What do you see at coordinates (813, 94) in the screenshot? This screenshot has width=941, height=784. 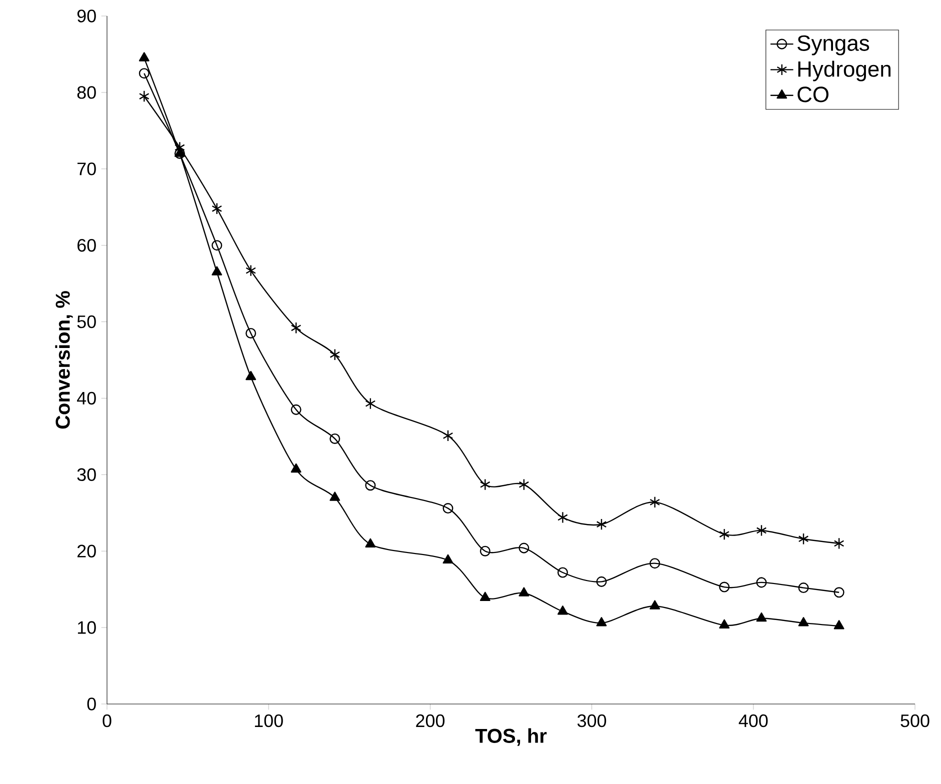 I see `legend-label: CO` at bounding box center [813, 94].